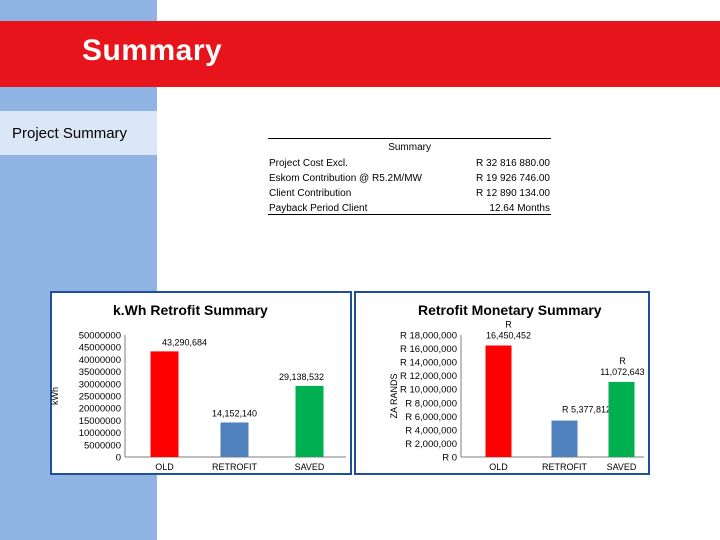  What do you see at coordinates (100, 397) in the screenshot?
I see `y-tick-label: 25000000` at bounding box center [100, 397].